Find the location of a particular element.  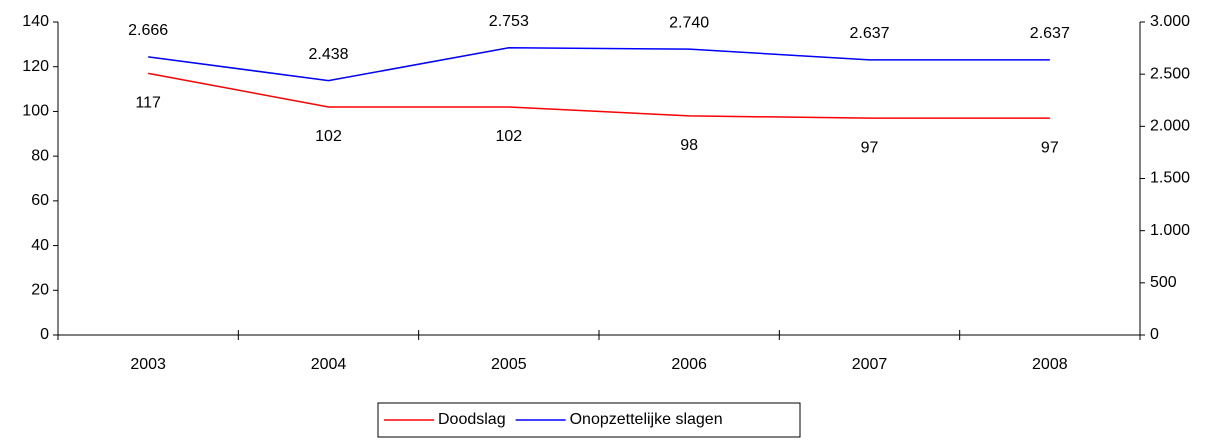

x-tick-label: 2004 is located at coordinates (329, 364).